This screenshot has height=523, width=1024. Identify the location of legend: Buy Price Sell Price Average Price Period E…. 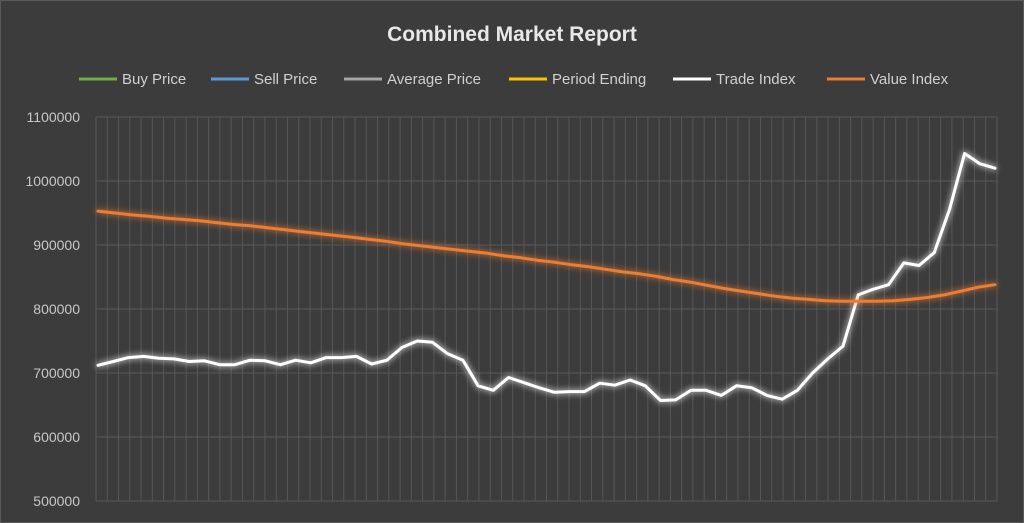
(514, 79).